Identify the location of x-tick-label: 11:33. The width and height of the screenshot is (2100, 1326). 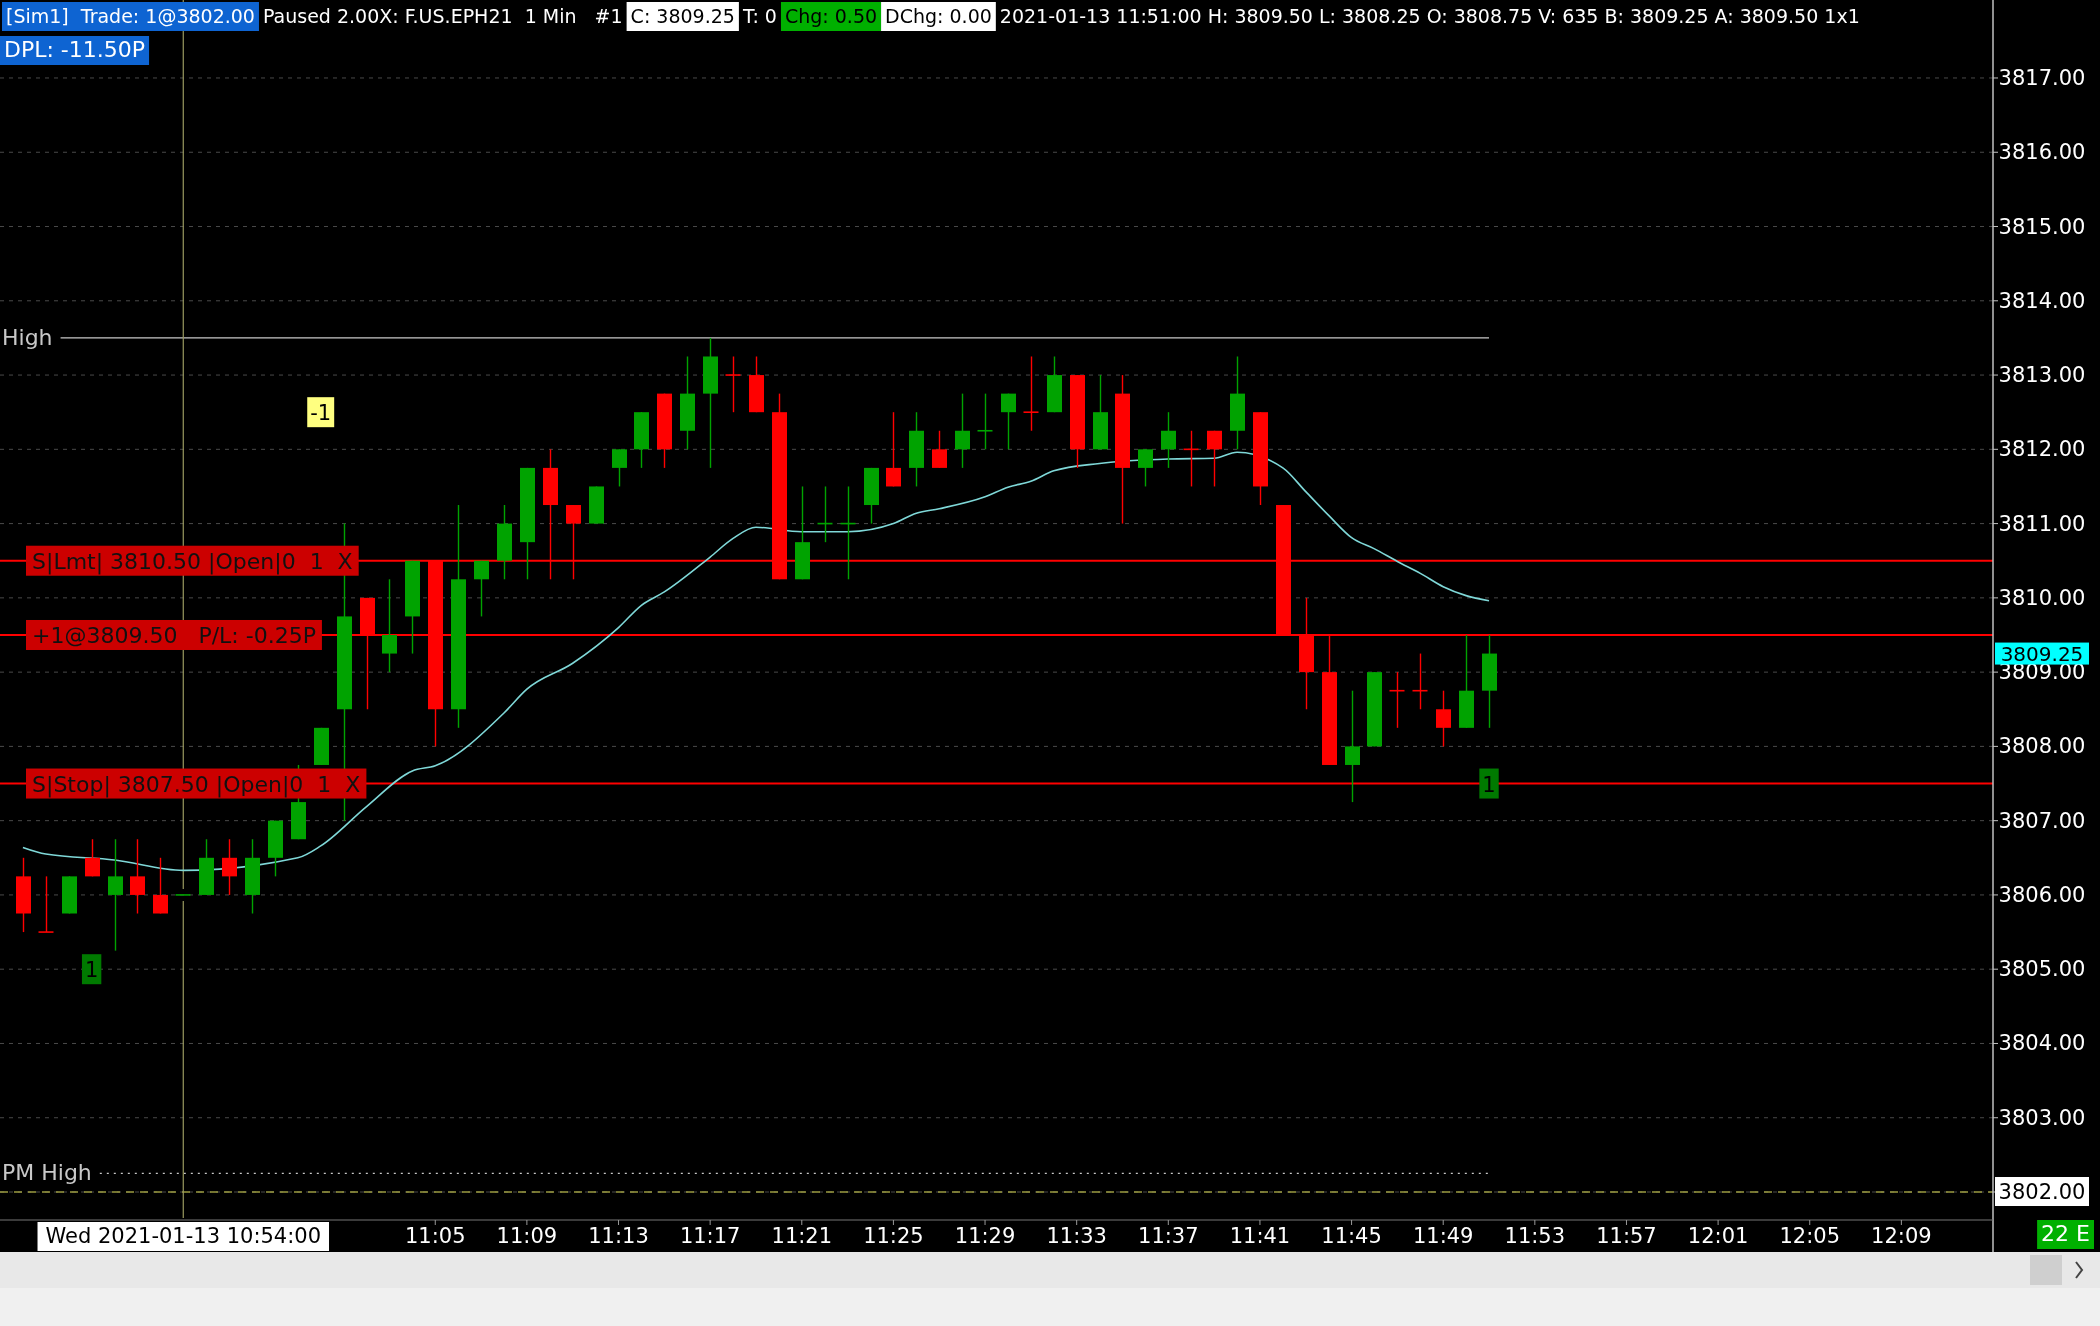
(1076, 1236).